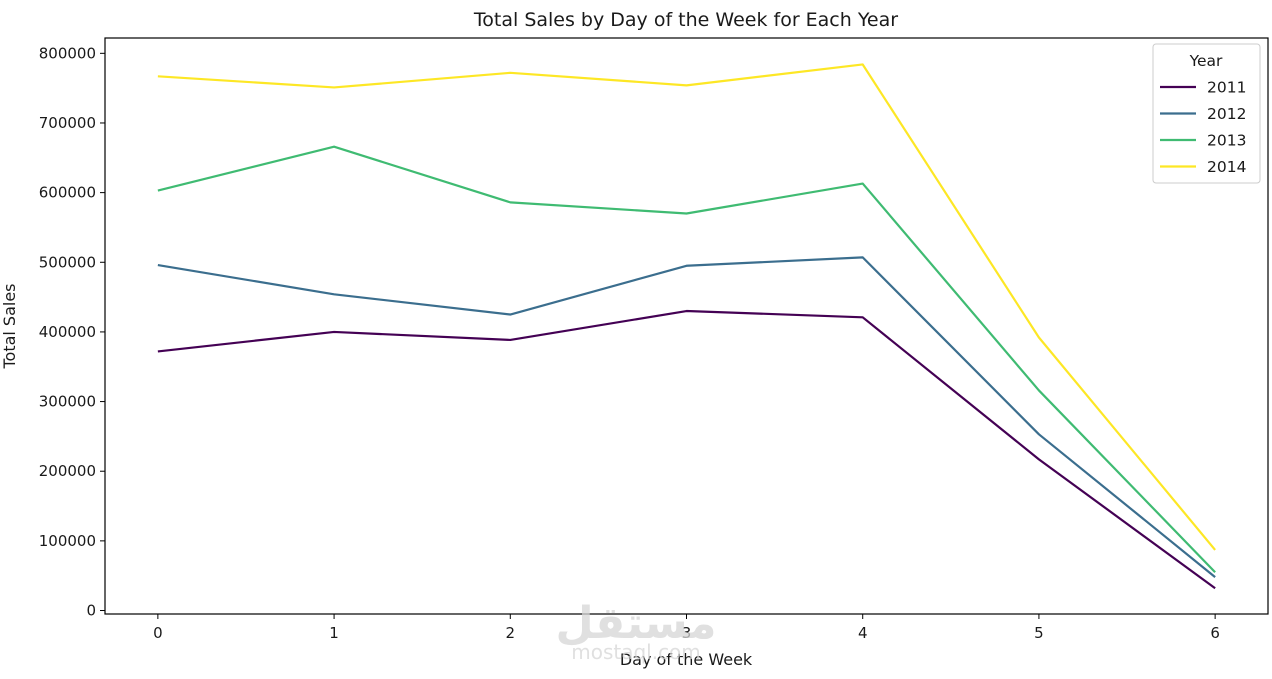 The image size is (1272, 679). Describe the element at coordinates (1215, 633) in the screenshot. I see `x-tick-label: 6` at that location.